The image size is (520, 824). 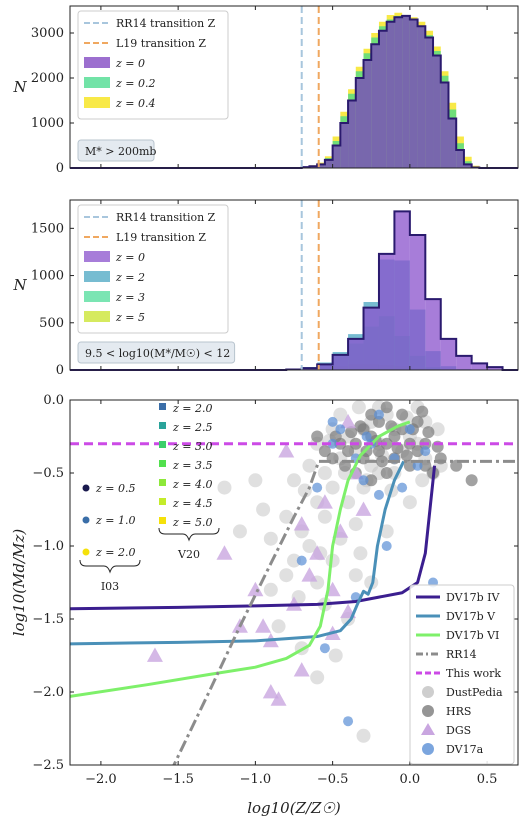 I want to click on bot-legend-label: This work, so click(x=473, y=673).